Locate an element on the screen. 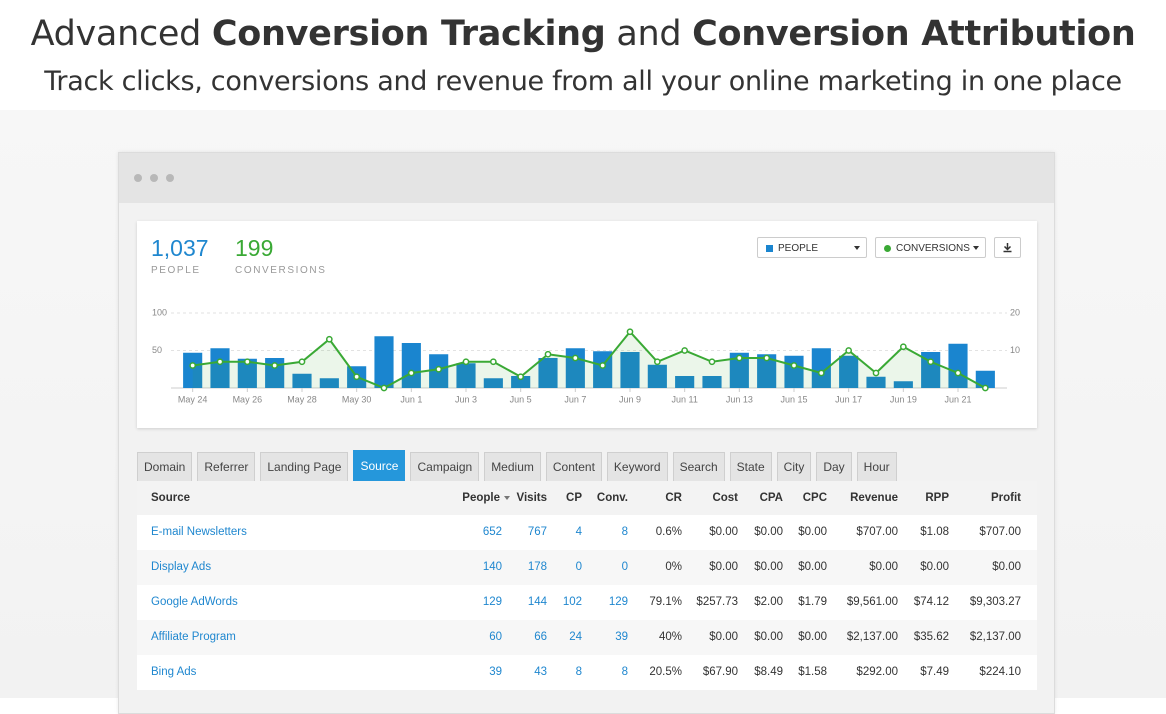  tab: Campaign is located at coordinates (445, 466).